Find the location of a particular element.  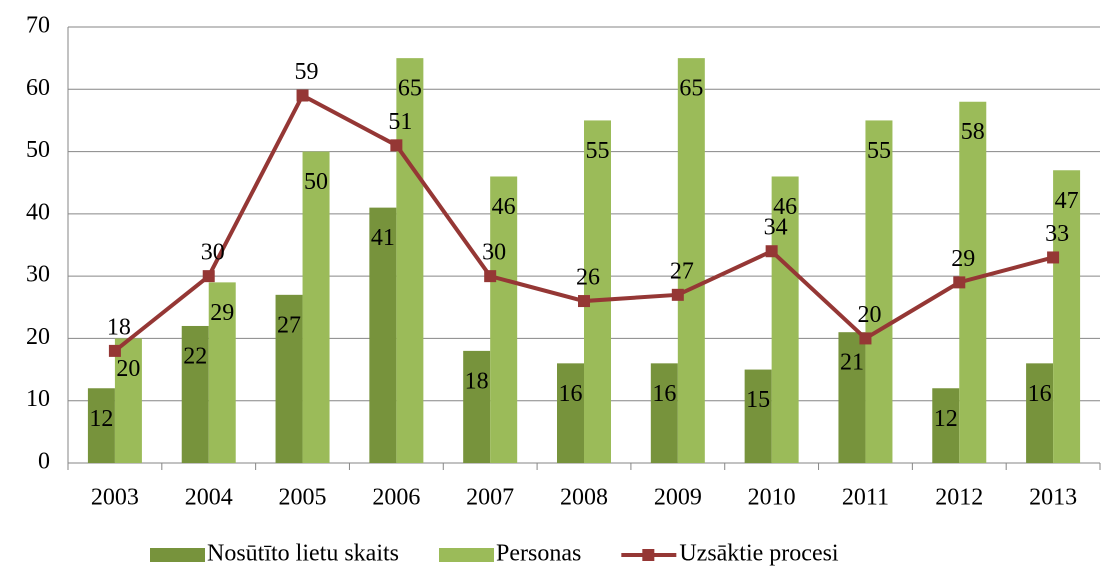

legend-marker is located at coordinates (648, 555).